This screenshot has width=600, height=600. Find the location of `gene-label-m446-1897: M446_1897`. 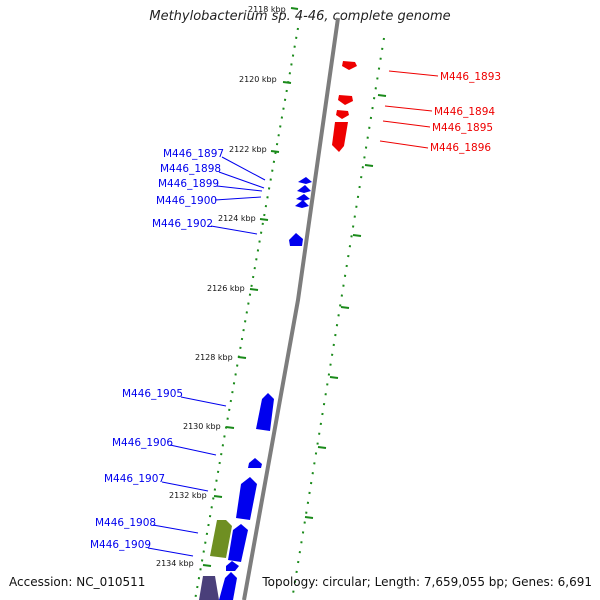

gene-label-m446-1897: M446_1897 is located at coordinates (193, 154).